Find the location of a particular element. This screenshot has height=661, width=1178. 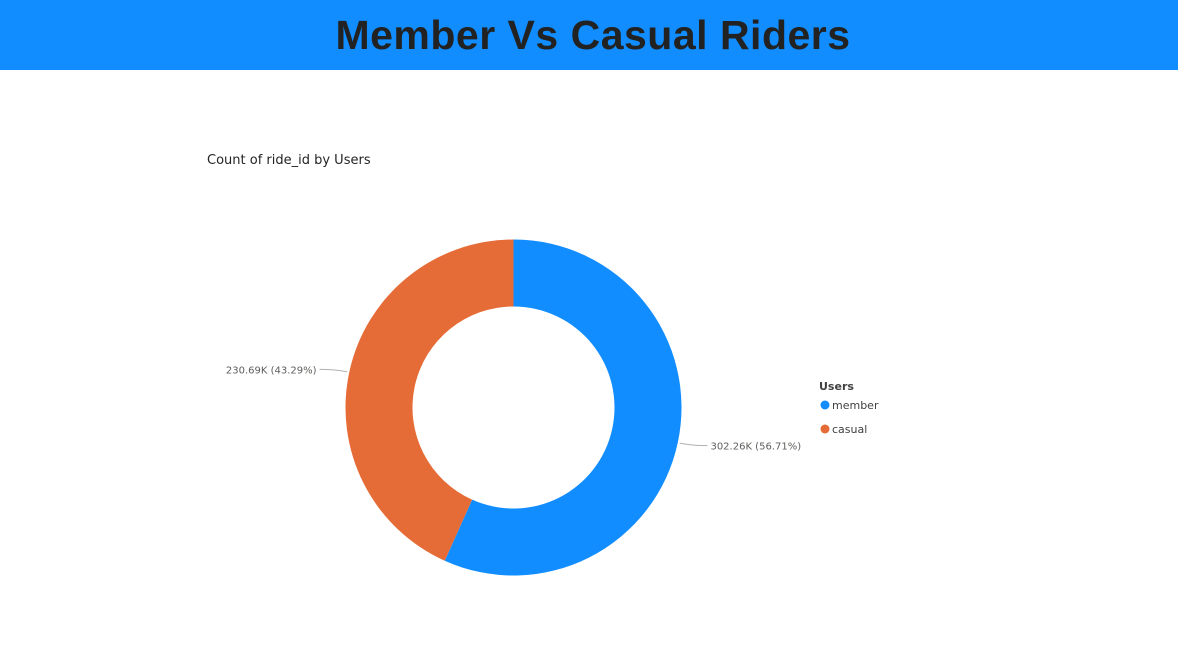

legend-marker-member is located at coordinates (825, 405).